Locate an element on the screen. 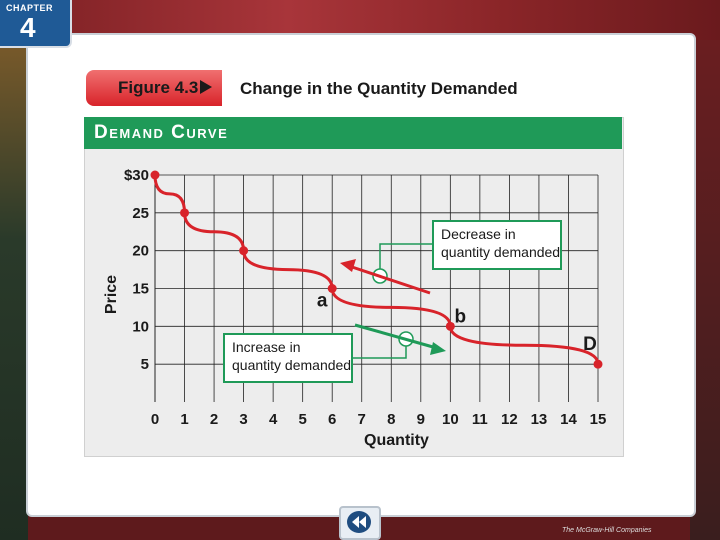 This screenshot has height=540, width=720. chapter-number: 4 is located at coordinates (28, 27).